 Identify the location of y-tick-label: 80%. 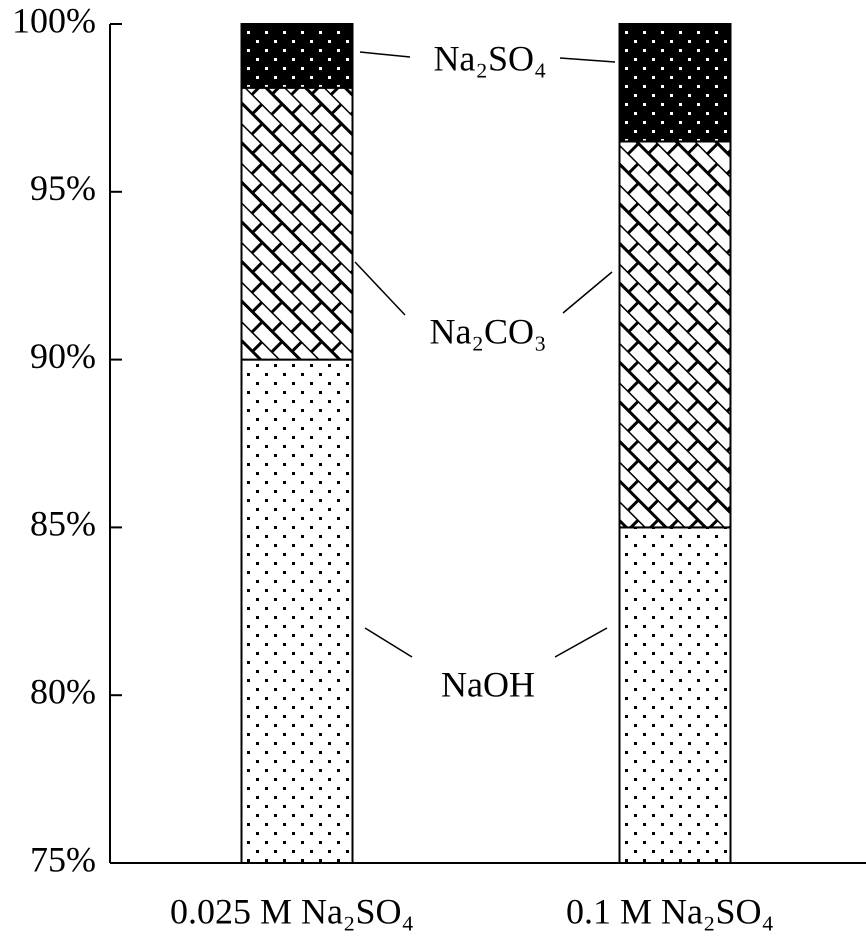
(63, 691).